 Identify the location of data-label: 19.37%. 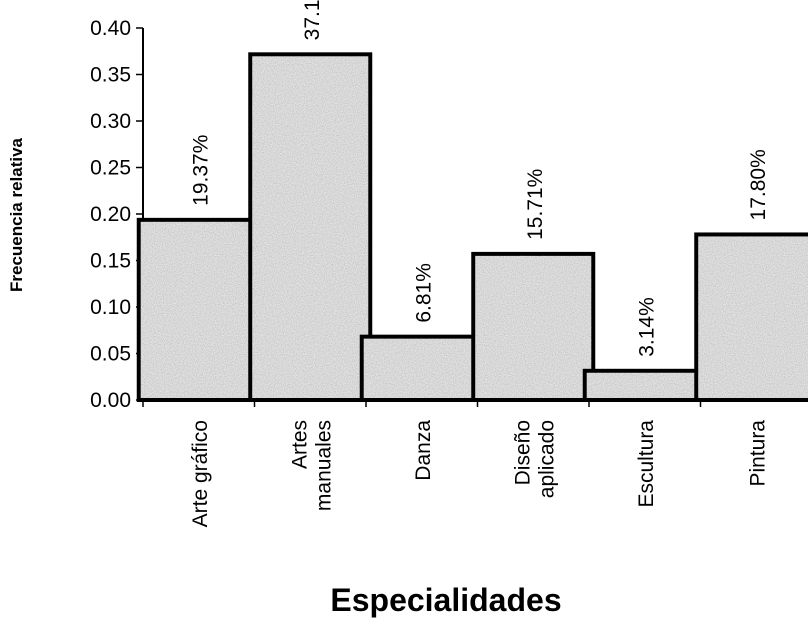
(201, 170).